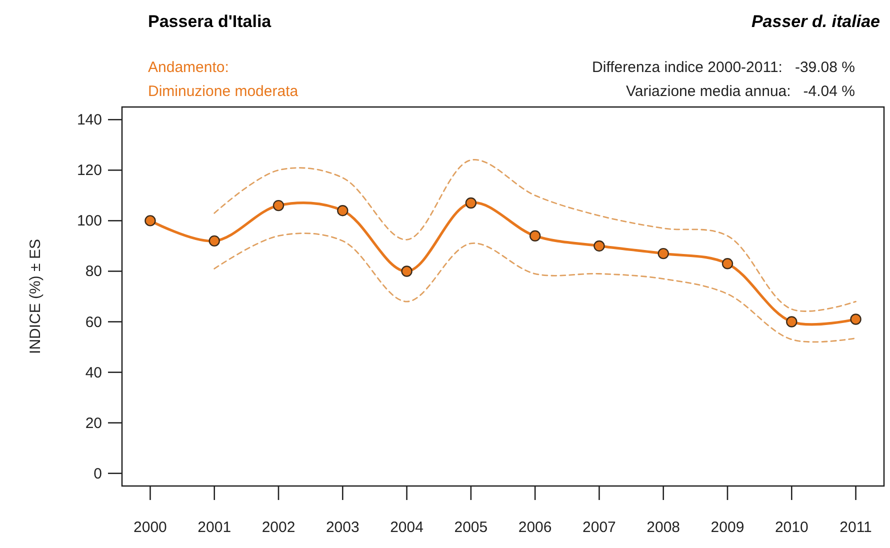 The width and height of the screenshot is (890, 548). What do you see at coordinates (407, 527) in the screenshot?
I see `x-tick-label: 2004` at bounding box center [407, 527].